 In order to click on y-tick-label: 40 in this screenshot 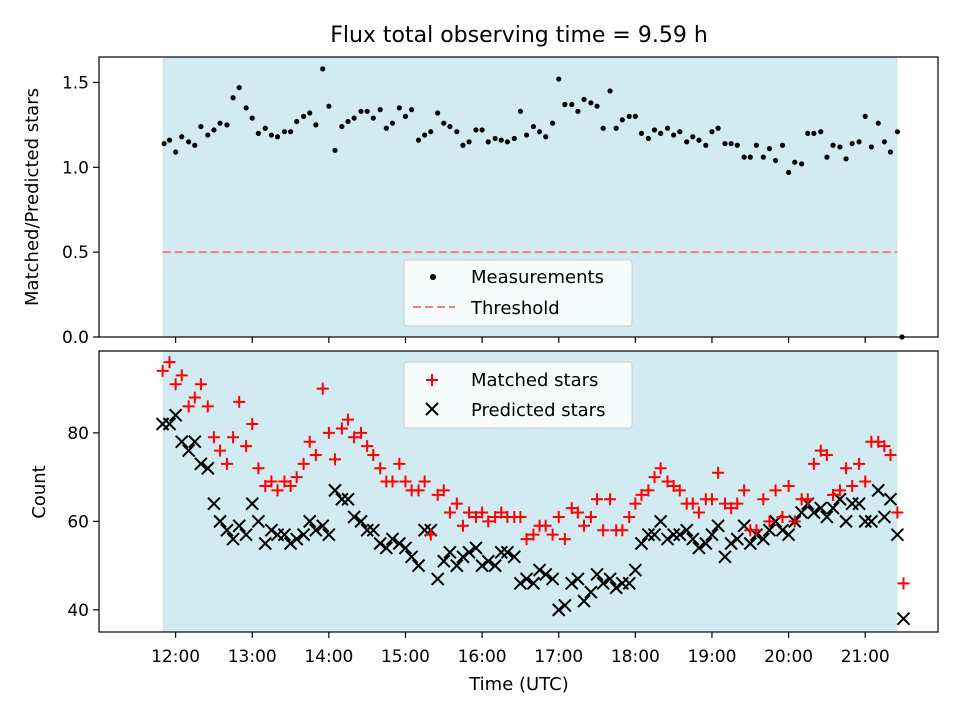, I will do `click(78, 611)`.